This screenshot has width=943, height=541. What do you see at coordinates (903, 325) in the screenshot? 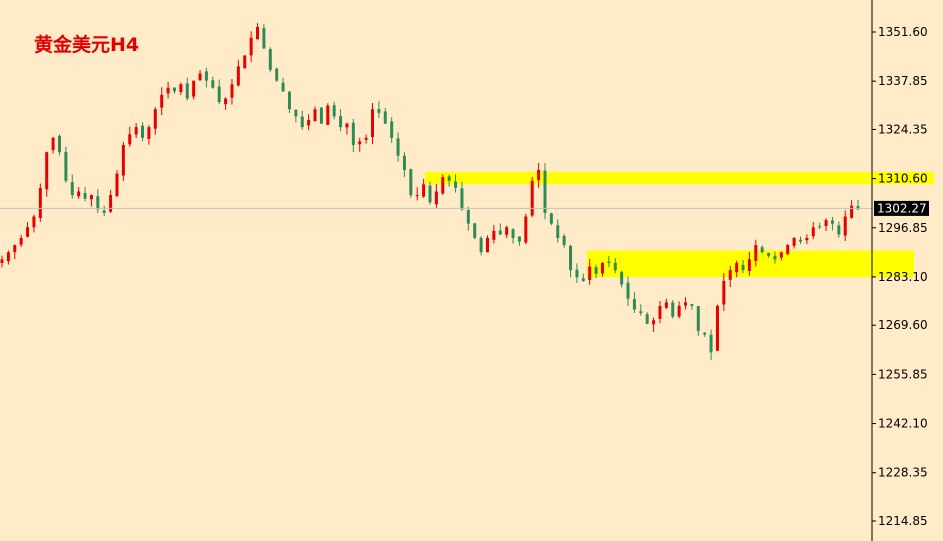
I see `y-axis-tick-label: 1269.60` at bounding box center [903, 325].